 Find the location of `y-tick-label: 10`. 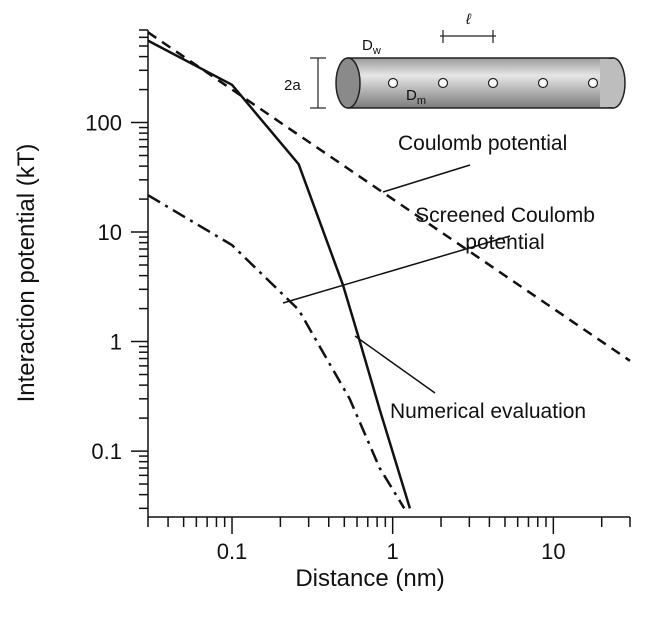

y-tick-label: 10 is located at coordinates (110, 232).